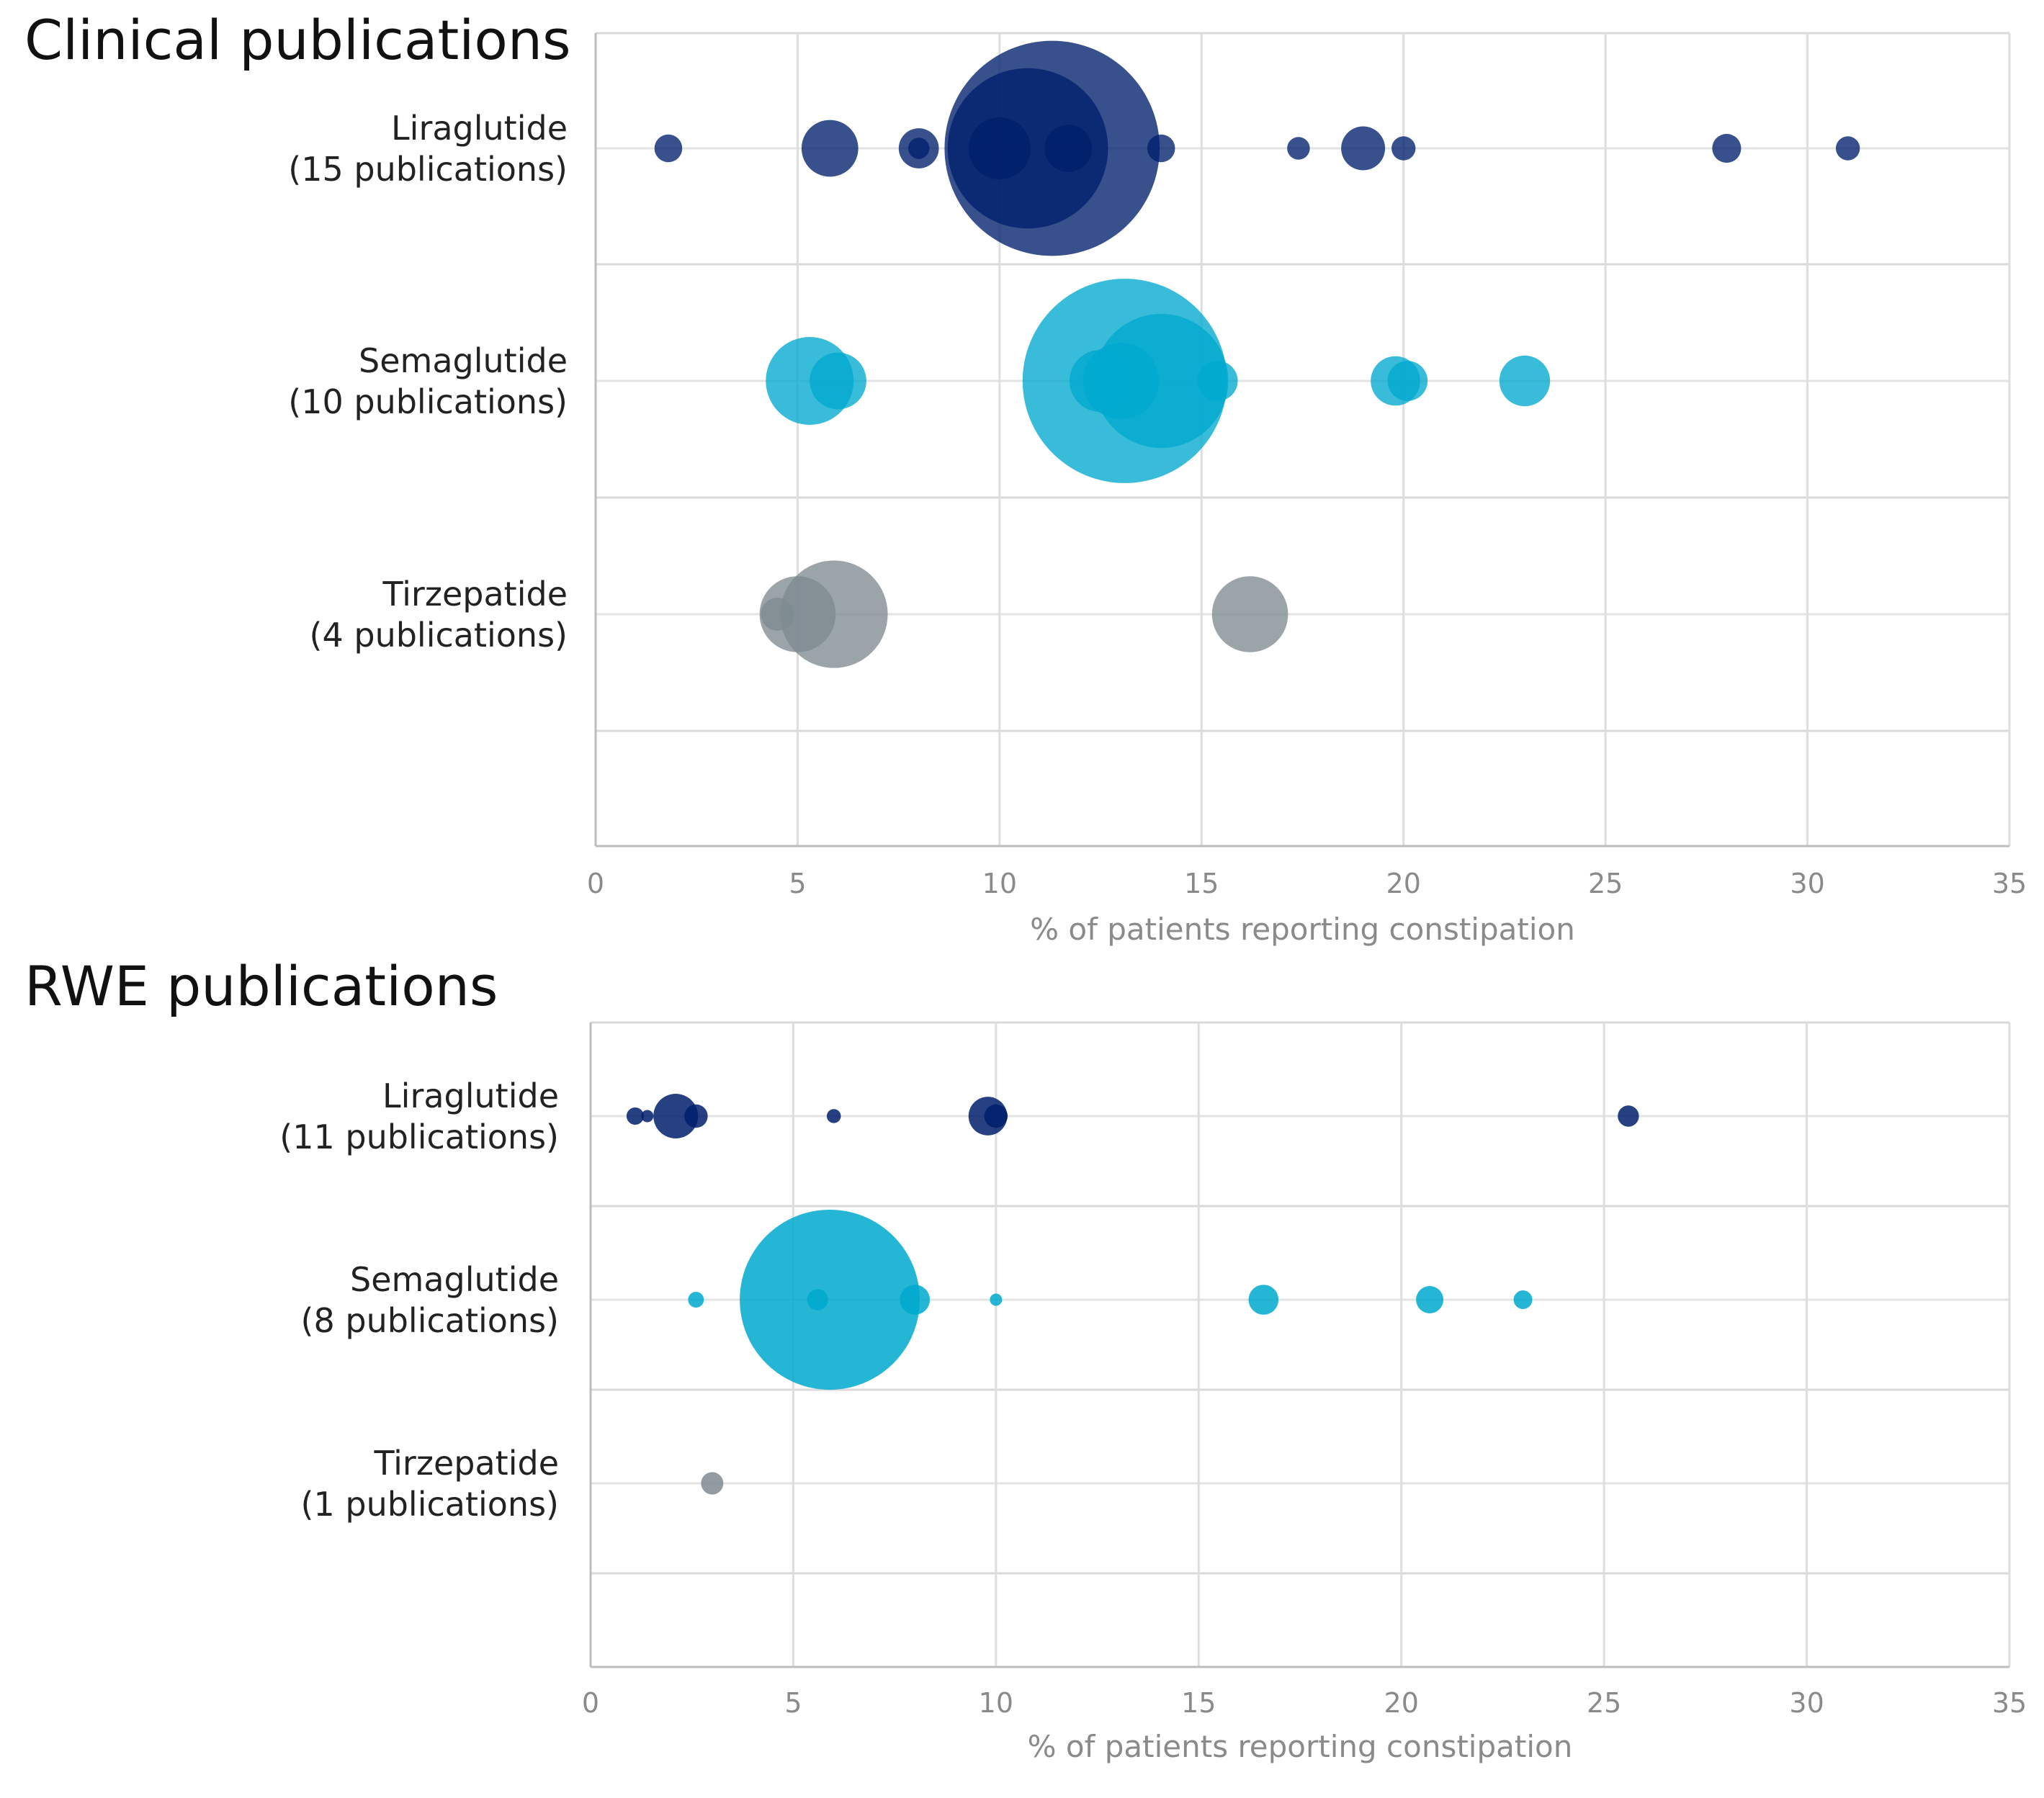 Image resolution: width=2044 pixels, height=1798 pixels. Describe the element at coordinates (479, 128) in the screenshot. I see `clinical-row-label-liraglutide: Liraglutide` at that location.